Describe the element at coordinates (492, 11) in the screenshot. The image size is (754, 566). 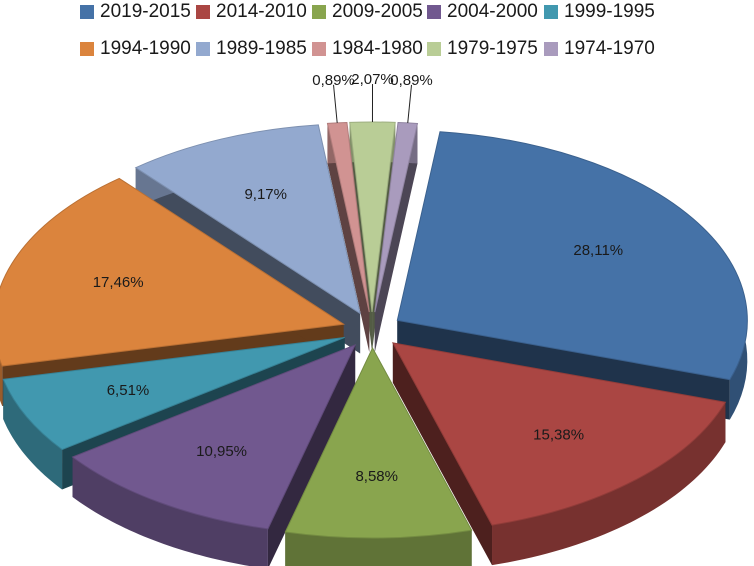
I see `legend-label: 2004-2000` at that location.